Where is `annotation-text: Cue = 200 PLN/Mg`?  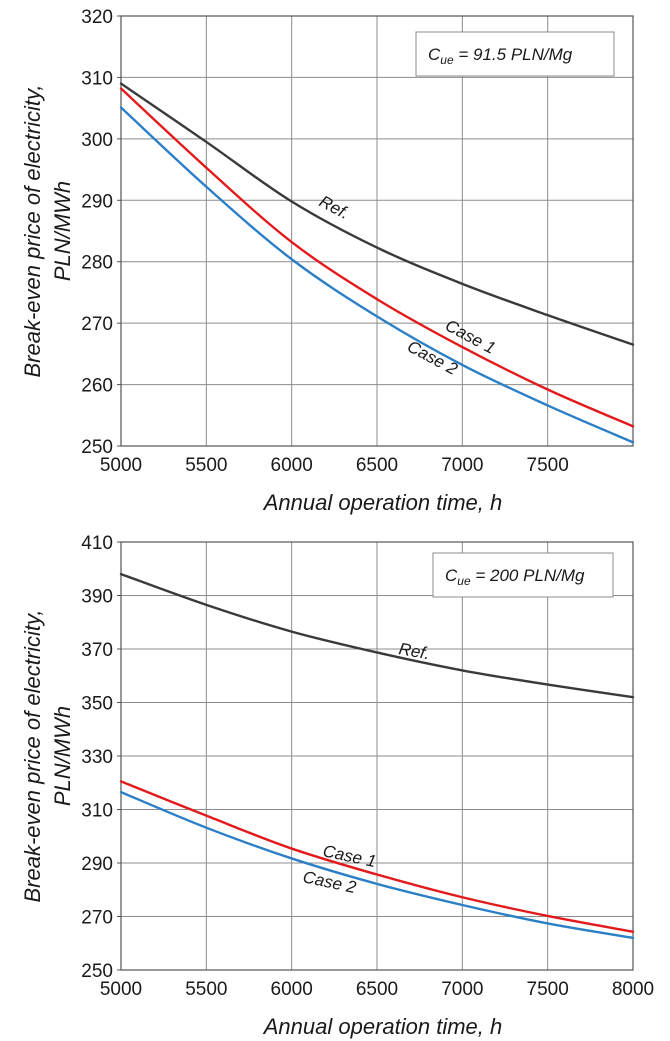 annotation-text: Cue = 200 PLN/Mg is located at coordinates (515, 577).